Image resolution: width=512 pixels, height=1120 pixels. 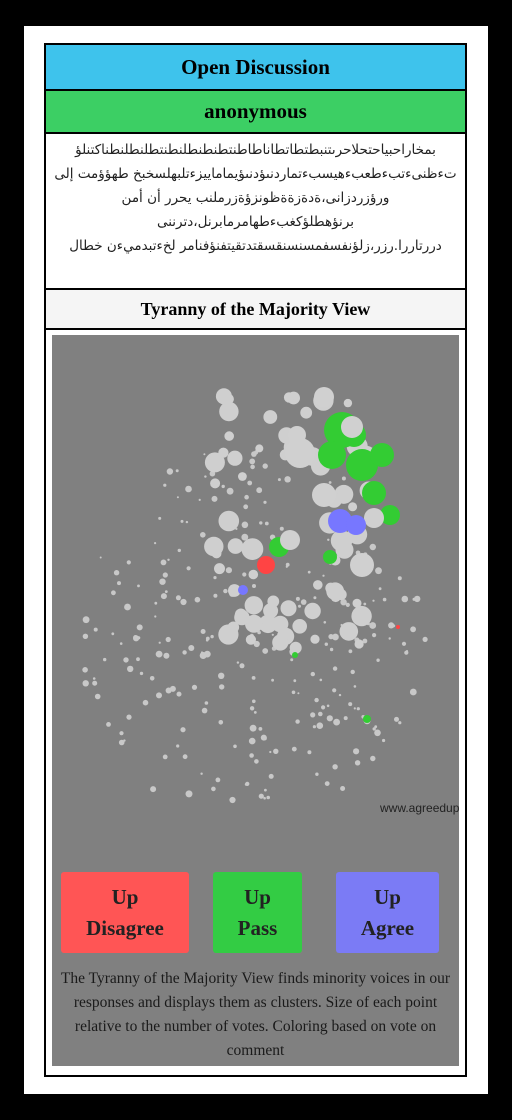 What do you see at coordinates (387, 928) in the screenshot?
I see `button-label: Agree` at bounding box center [387, 928].